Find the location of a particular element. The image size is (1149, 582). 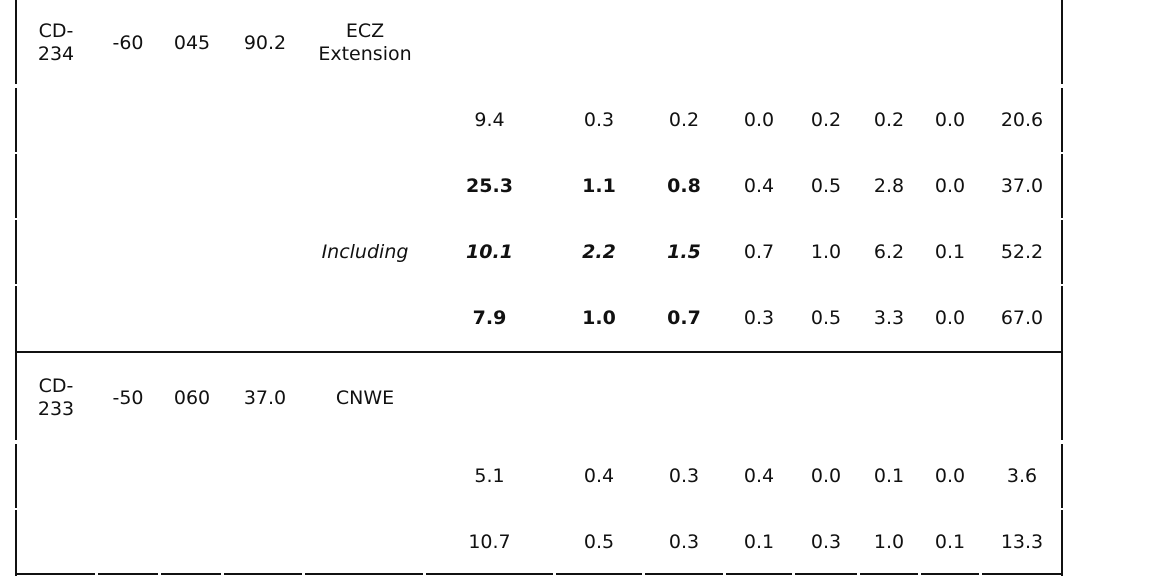

value-col-8-cell: 52.2 is located at coordinates (1022, 251).